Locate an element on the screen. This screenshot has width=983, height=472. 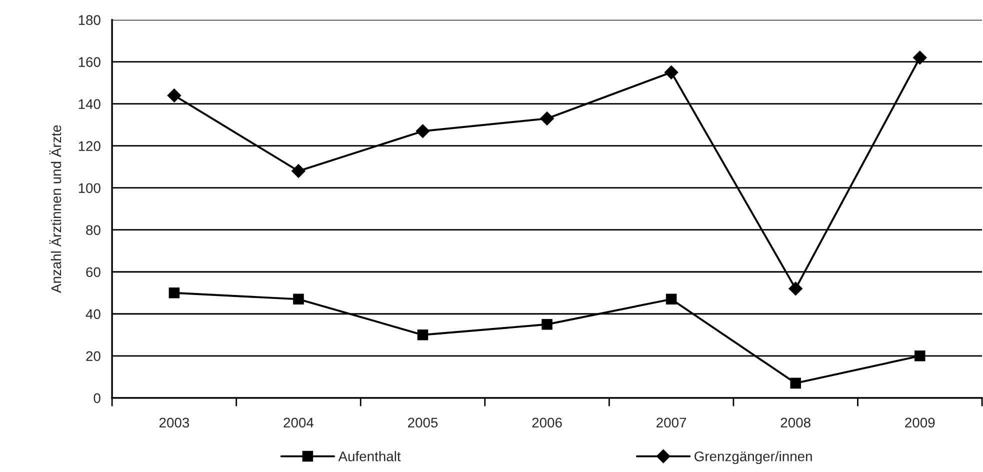
y-tick-label: 20 is located at coordinates (93, 356).